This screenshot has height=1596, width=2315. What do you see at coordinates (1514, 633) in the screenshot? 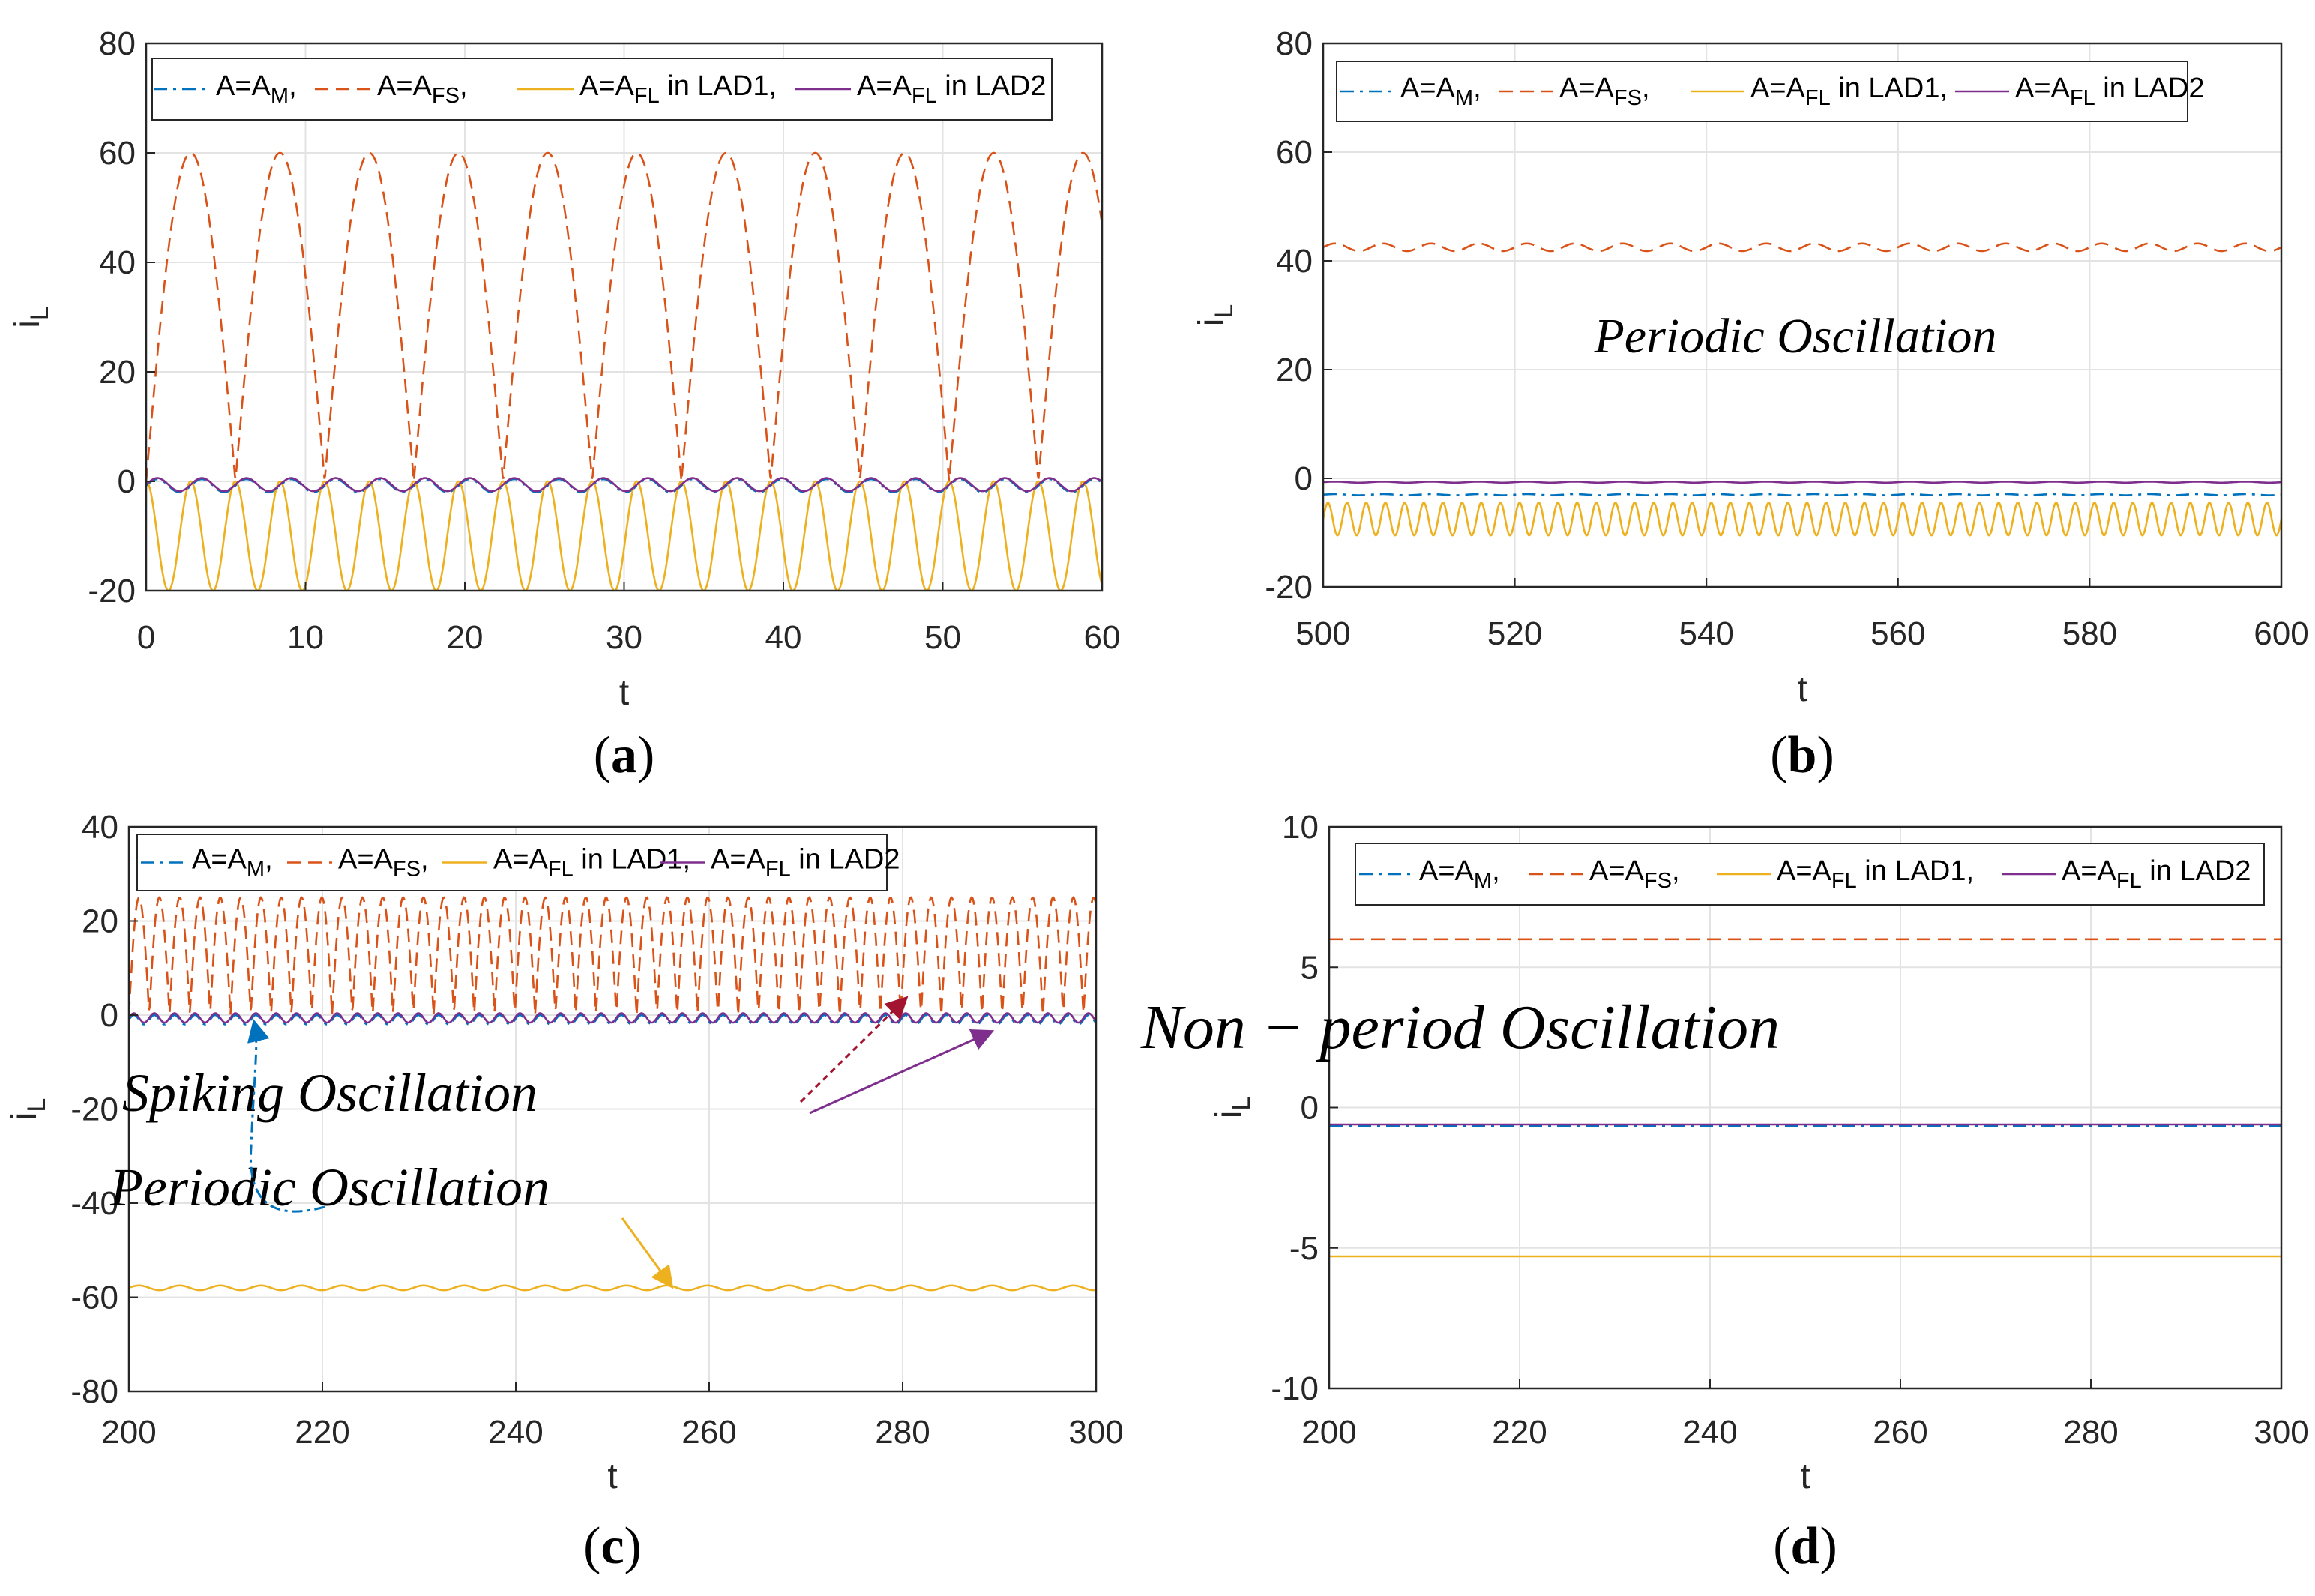
I see `x-tick-label: 520` at bounding box center [1514, 633].